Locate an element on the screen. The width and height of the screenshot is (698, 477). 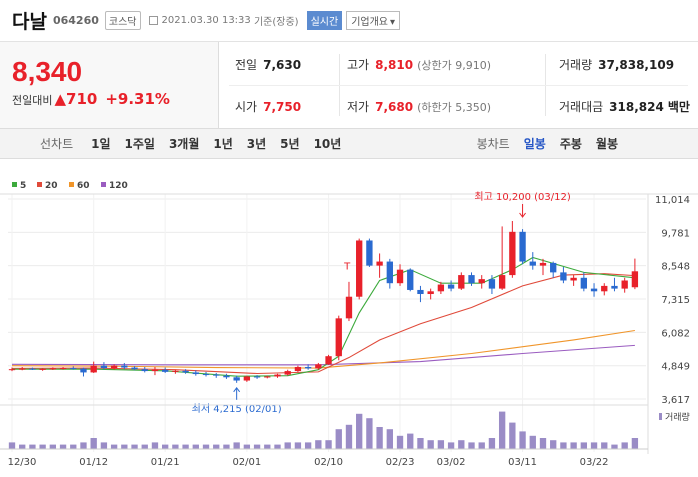
lower-limit: (하한가 5,350) is located at coordinates (454, 107).